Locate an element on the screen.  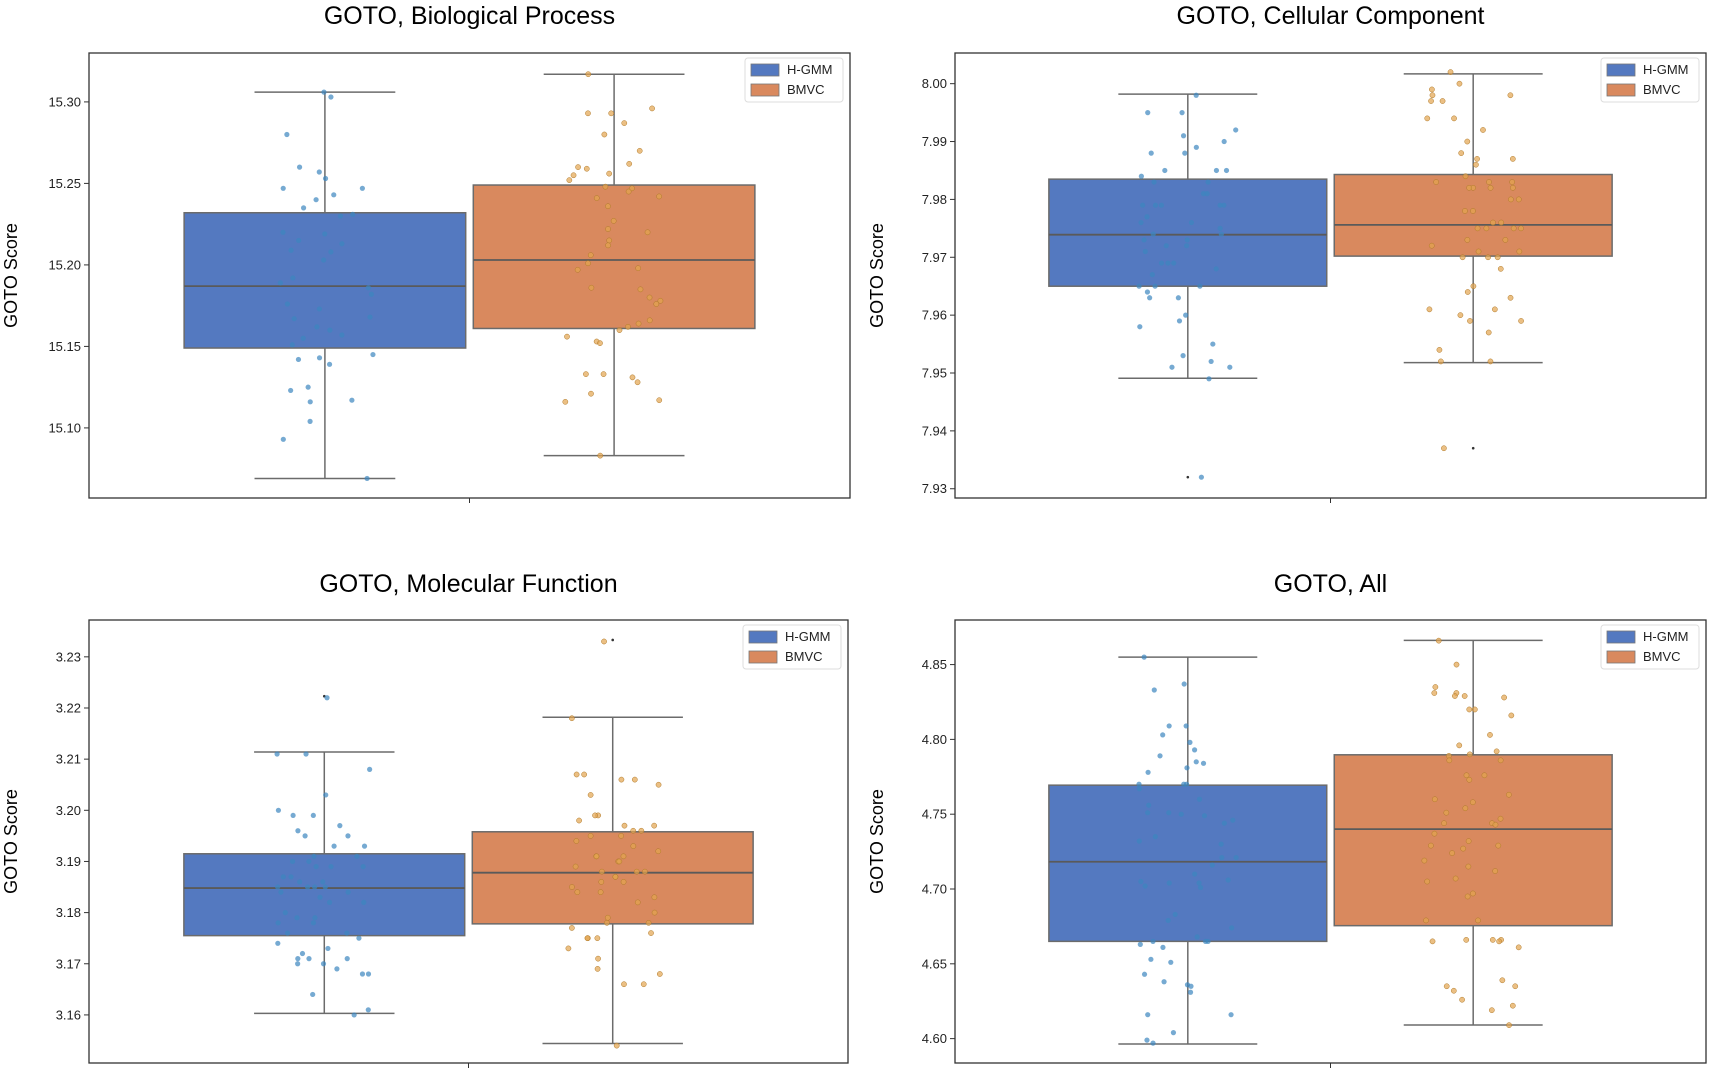
y-tick-label: 3.17 is located at coordinates (68, 963).